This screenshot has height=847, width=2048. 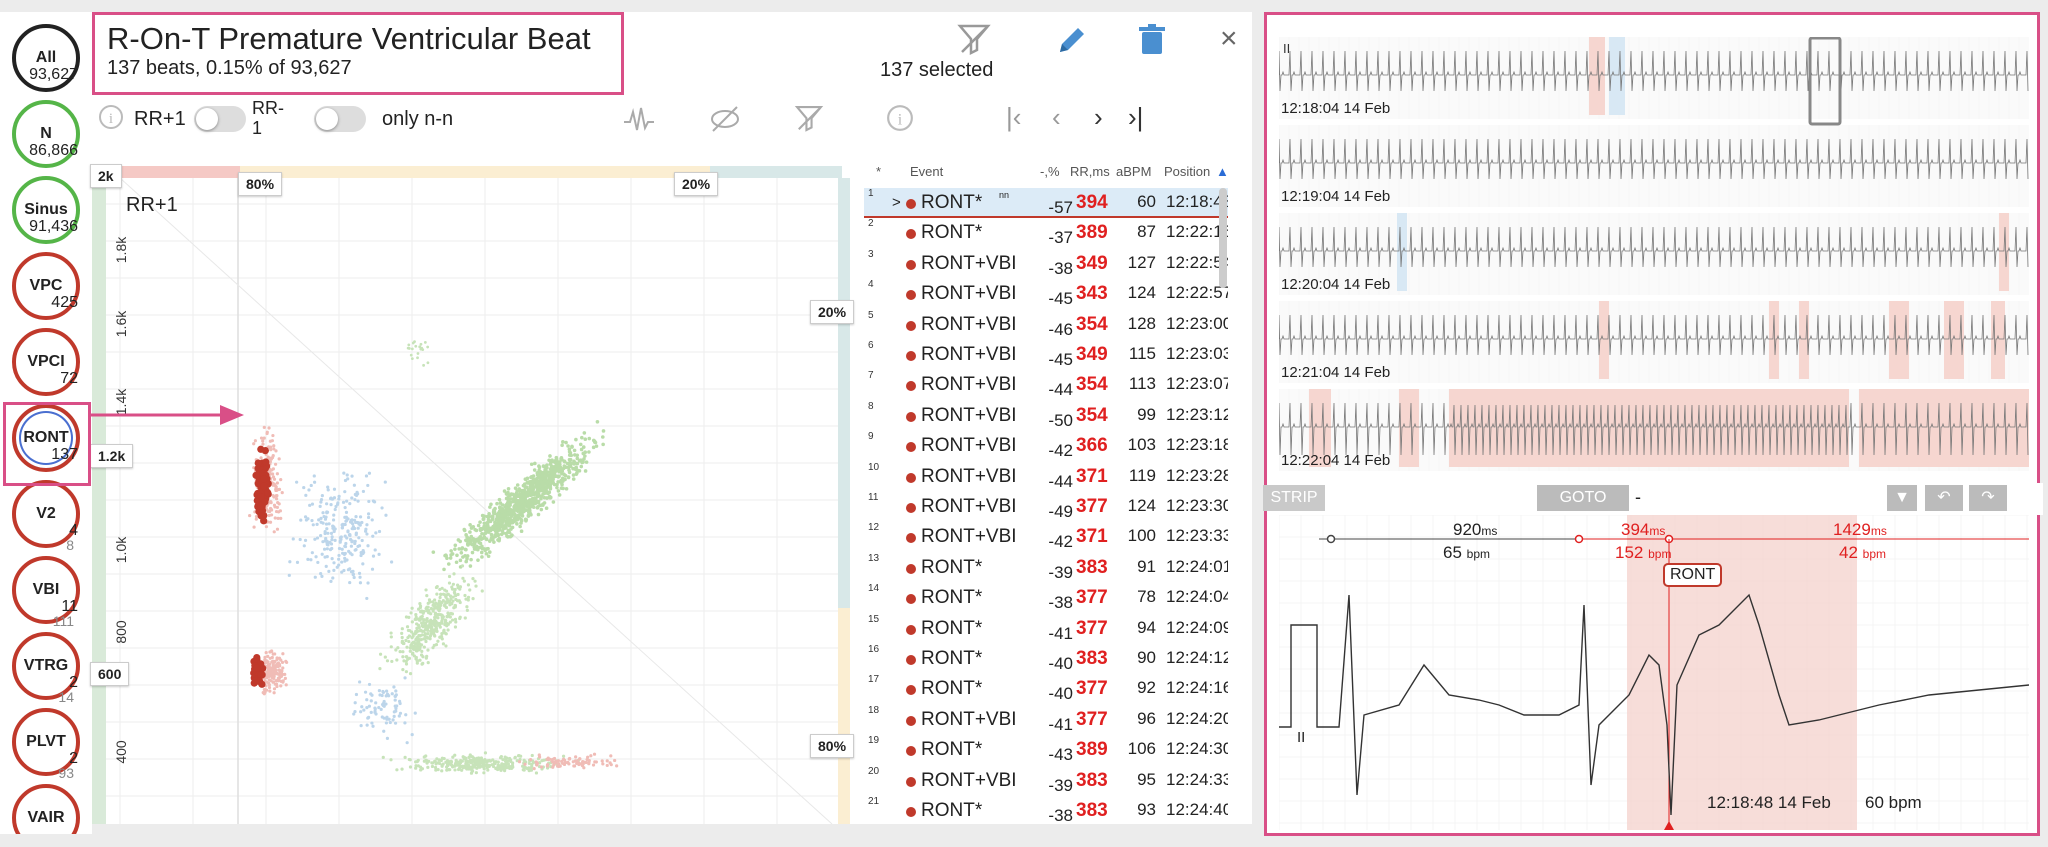 What do you see at coordinates (1223, 238) in the screenshot?
I see `table-scrollbar` at bounding box center [1223, 238].